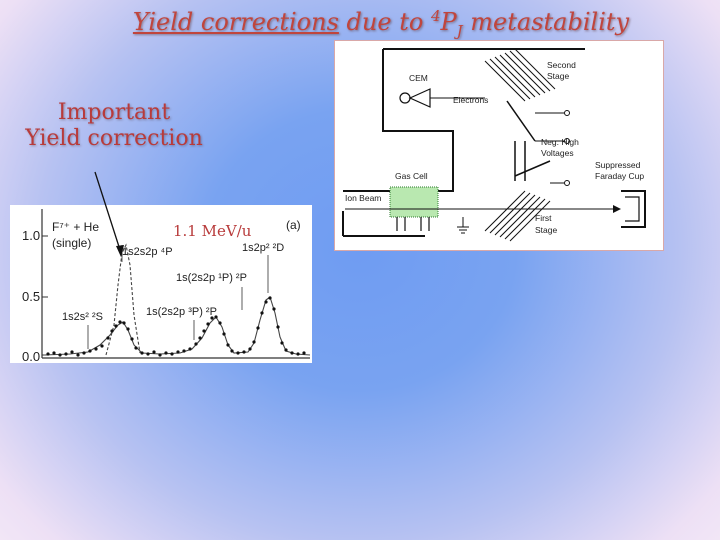  I want to click on faraday-label-1: Suppressed, so click(618, 165).